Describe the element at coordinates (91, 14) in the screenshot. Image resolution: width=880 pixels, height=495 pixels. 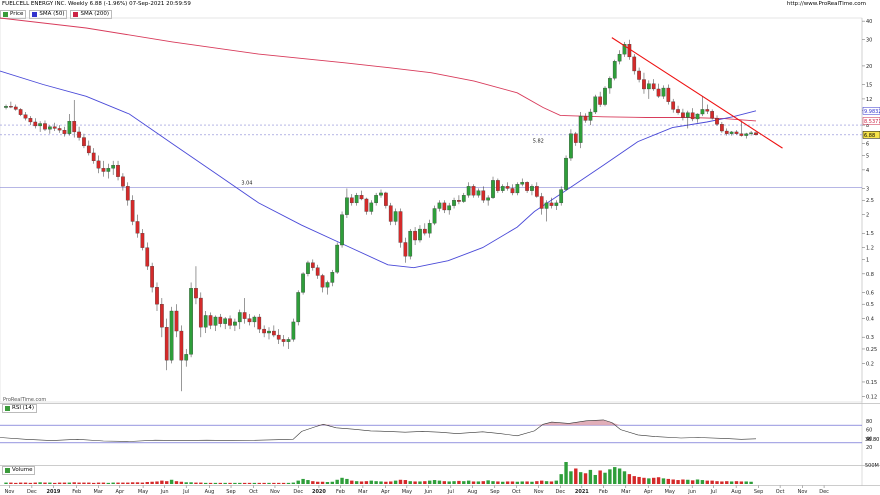
I see `legend-item-sma200: SMA (200)` at that location.